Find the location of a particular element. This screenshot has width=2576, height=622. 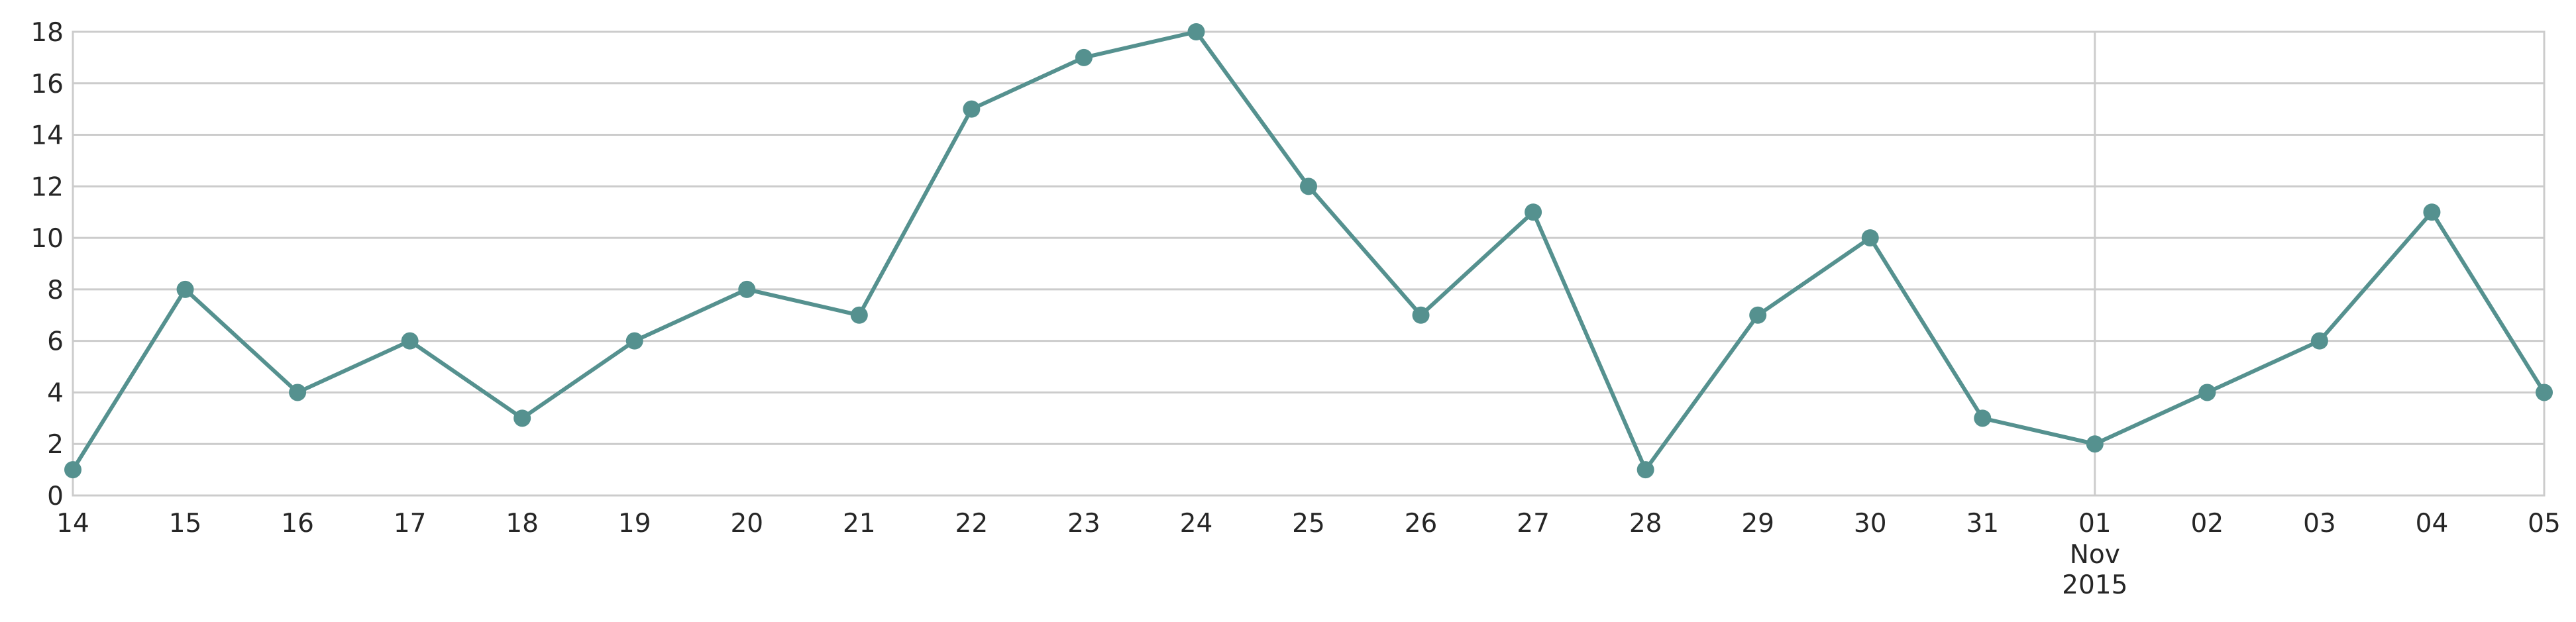

x-tick-label: 25 is located at coordinates (1308, 524).